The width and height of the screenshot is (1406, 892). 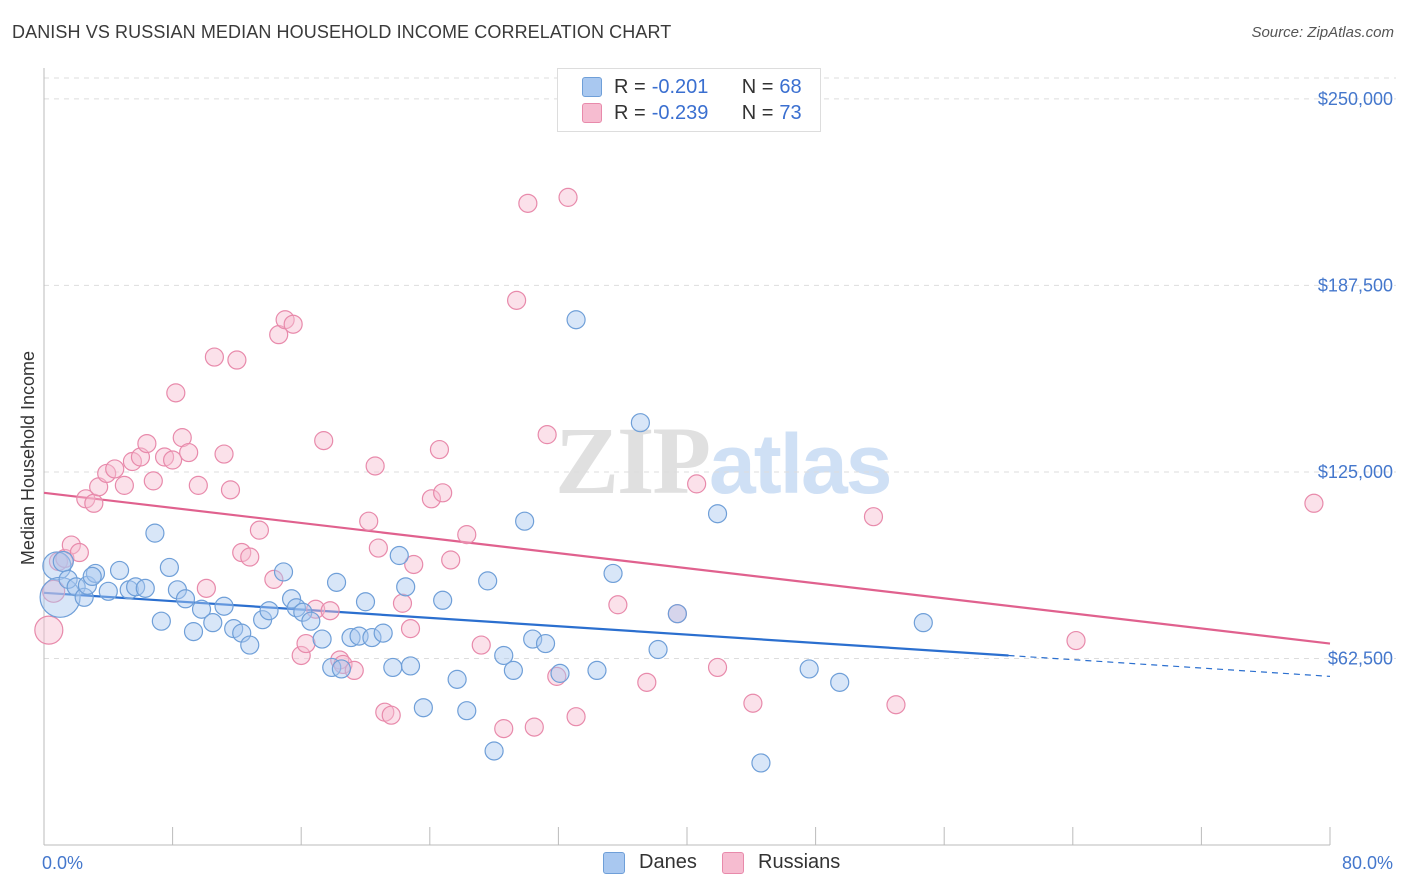 What do you see at coordinates (28, 458) in the screenshot?
I see `y-axis-label: Median Household Income` at bounding box center [28, 458].